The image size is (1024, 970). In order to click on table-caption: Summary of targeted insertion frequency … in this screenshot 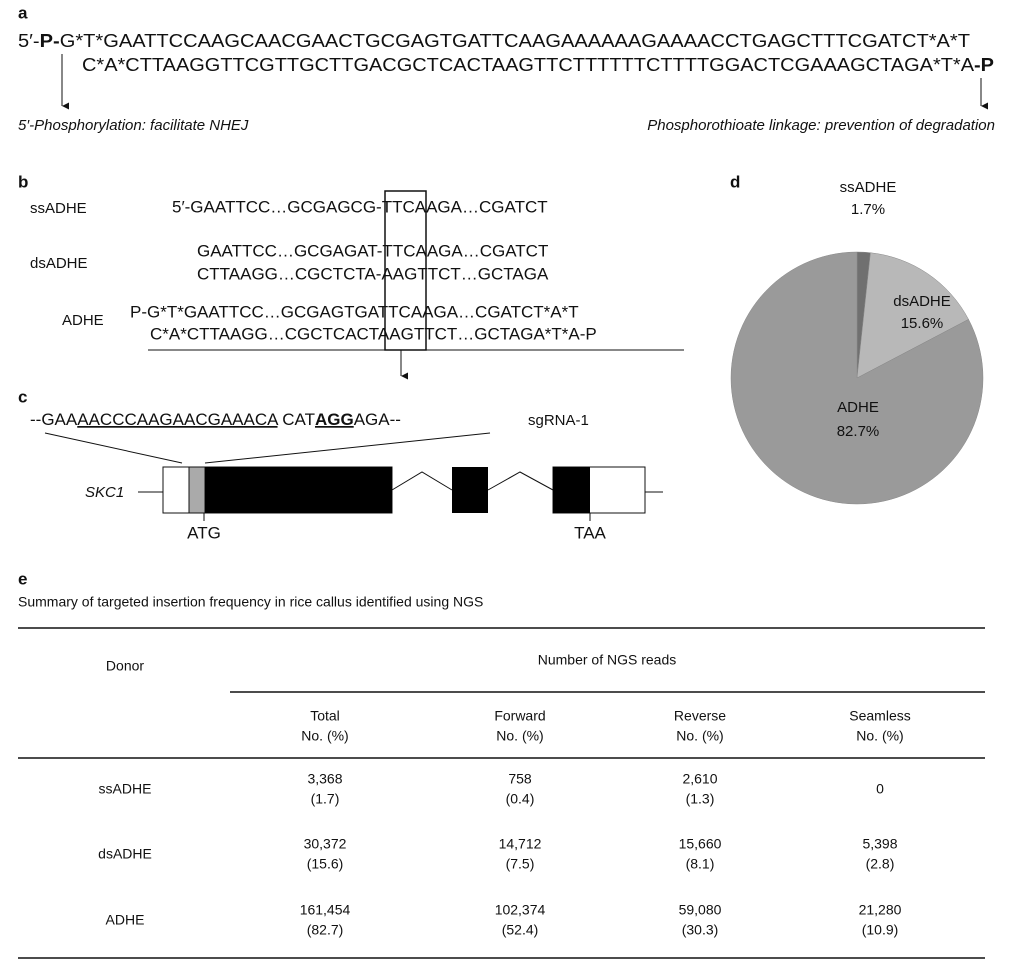, I will do `click(250, 602)`.